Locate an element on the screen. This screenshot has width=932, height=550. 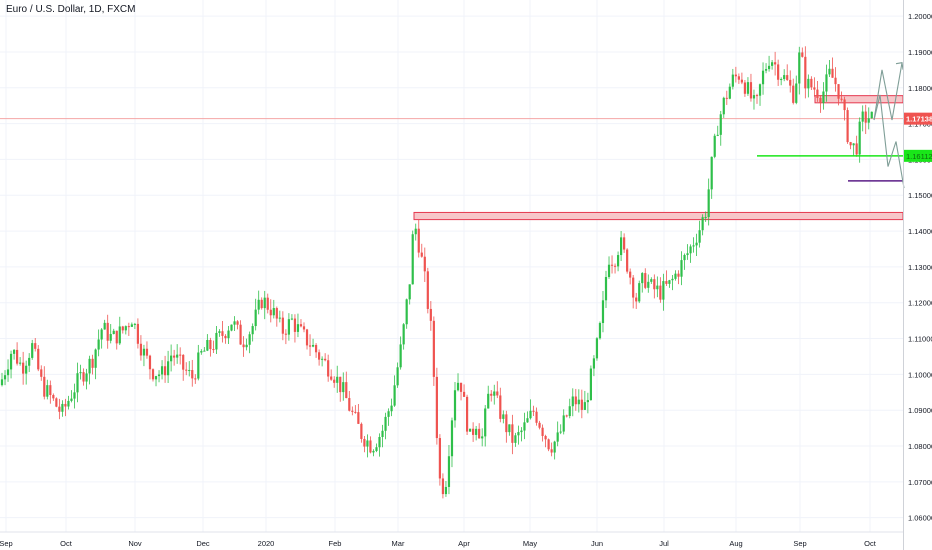
y-tick-label: 1.10000 is located at coordinates (920, 374).